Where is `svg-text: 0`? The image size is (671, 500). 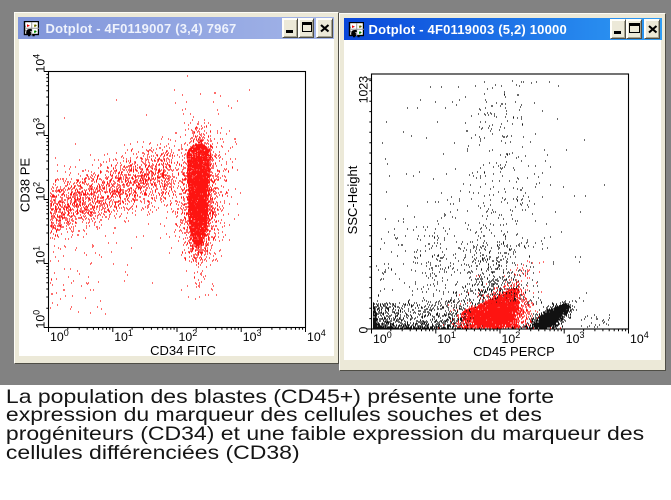
svg-text: 0 is located at coordinates (364, 330).